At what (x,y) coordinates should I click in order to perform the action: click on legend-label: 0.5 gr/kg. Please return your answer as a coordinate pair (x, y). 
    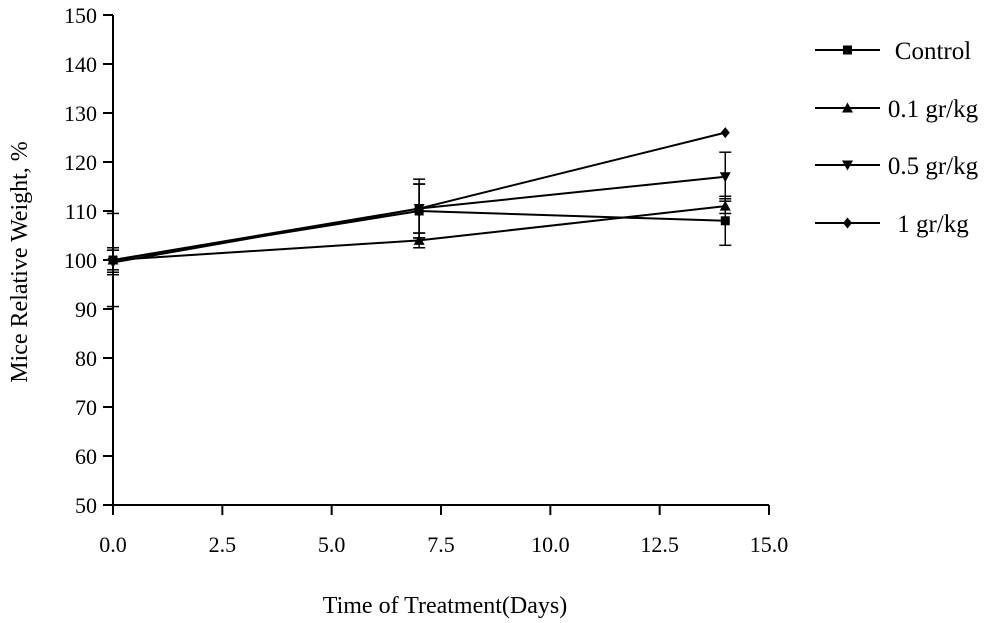
    Looking at the image, I should click on (933, 166).